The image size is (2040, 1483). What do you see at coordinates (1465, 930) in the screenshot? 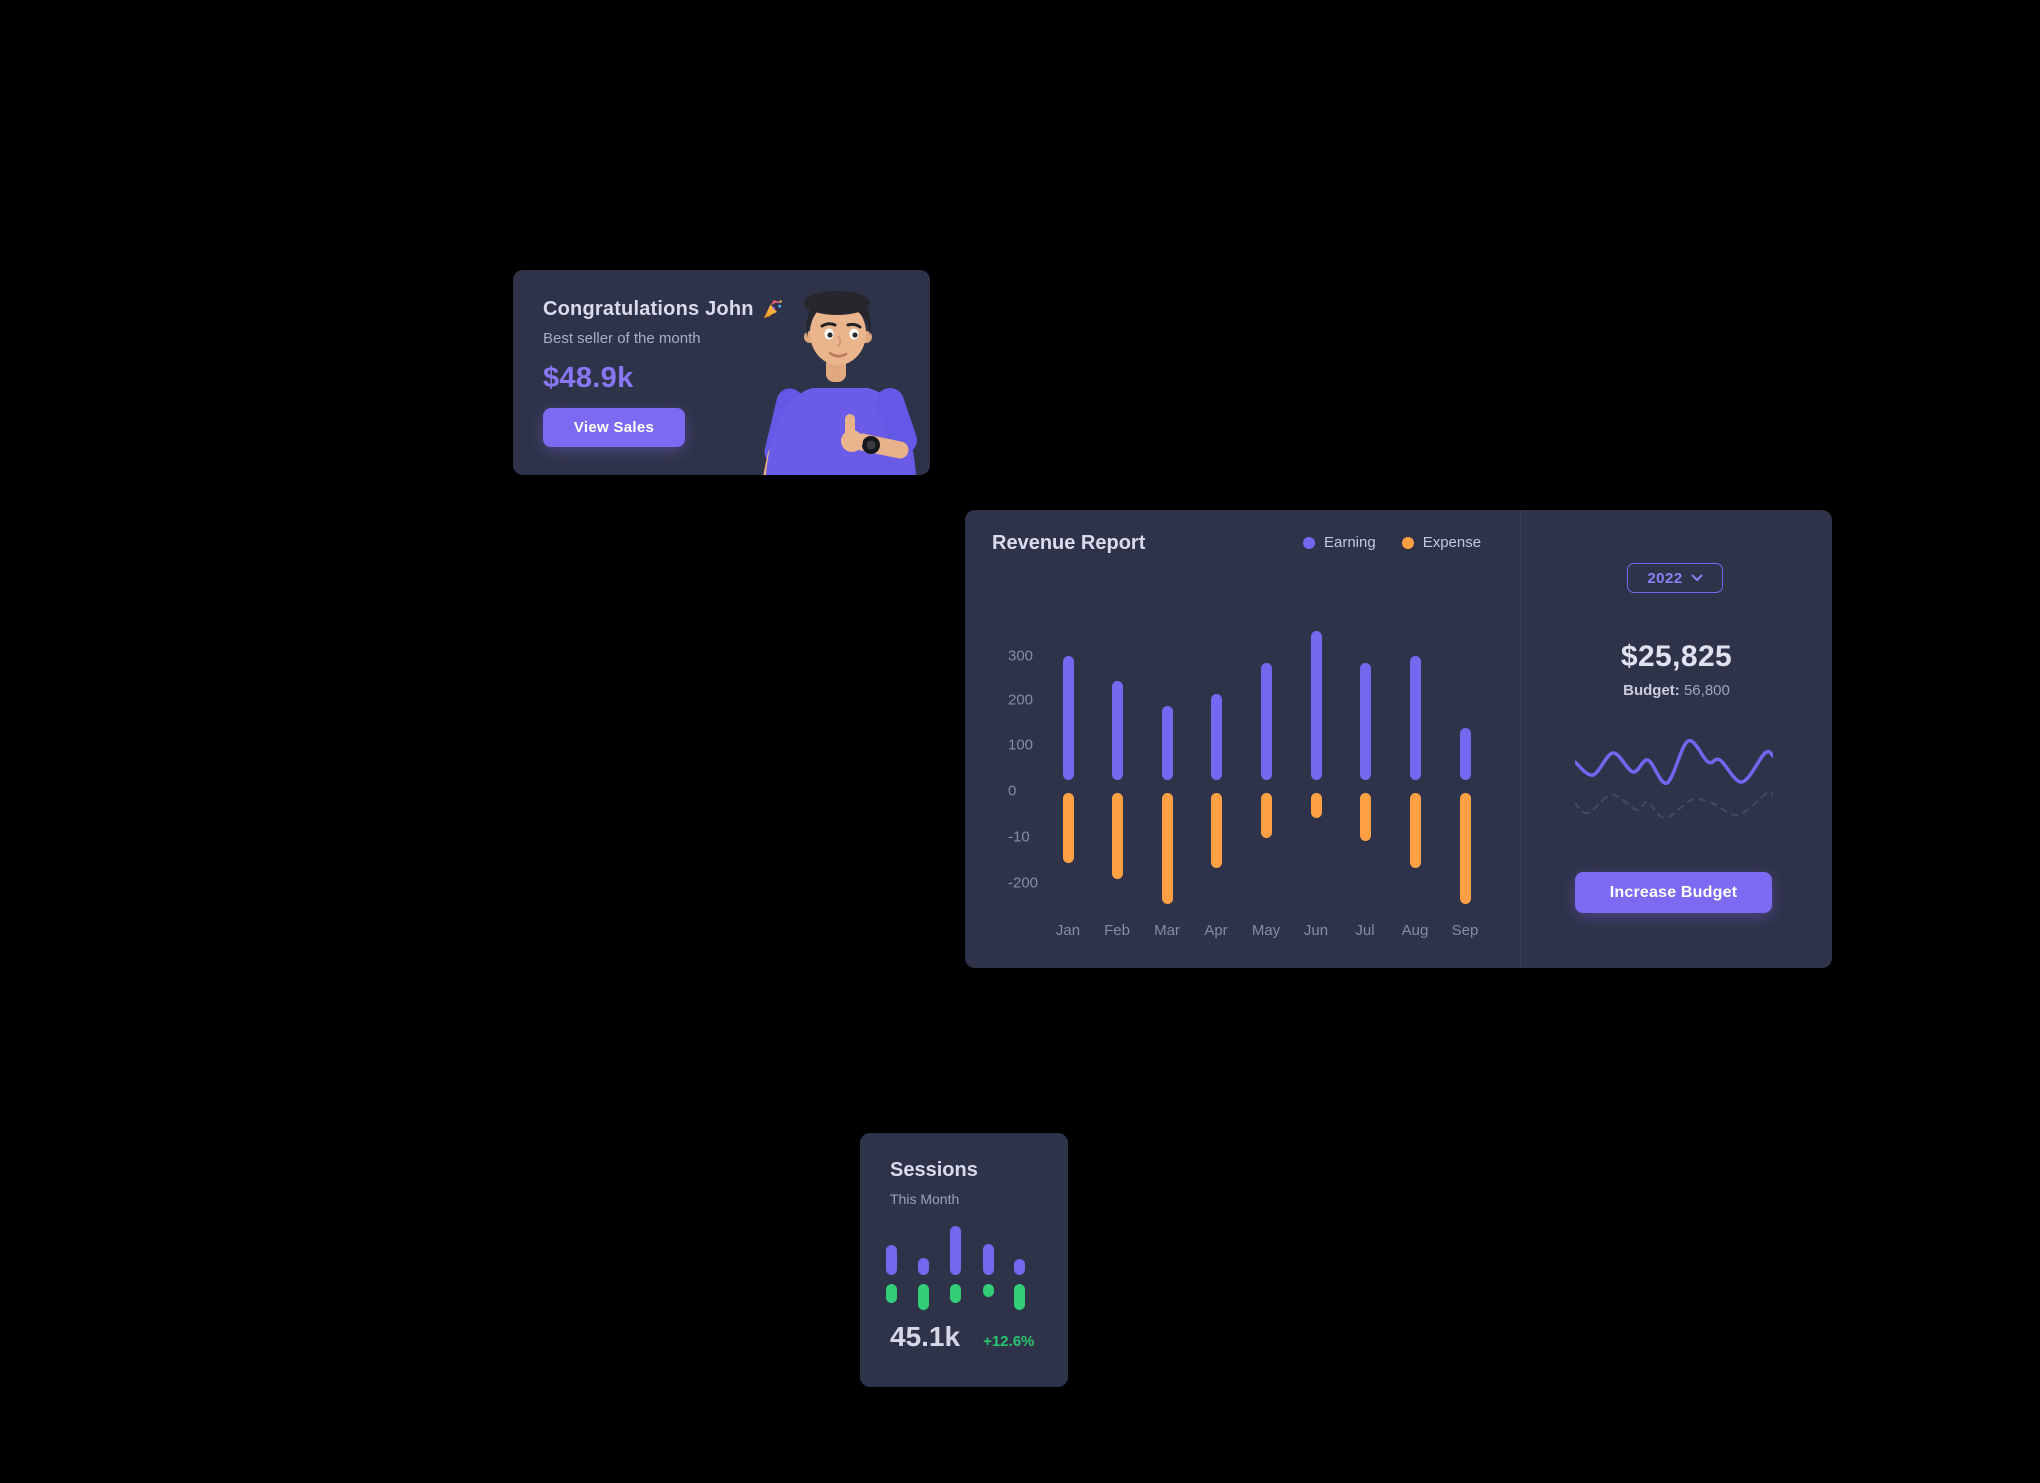
I see `x-axis-label: Sep` at bounding box center [1465, 930].